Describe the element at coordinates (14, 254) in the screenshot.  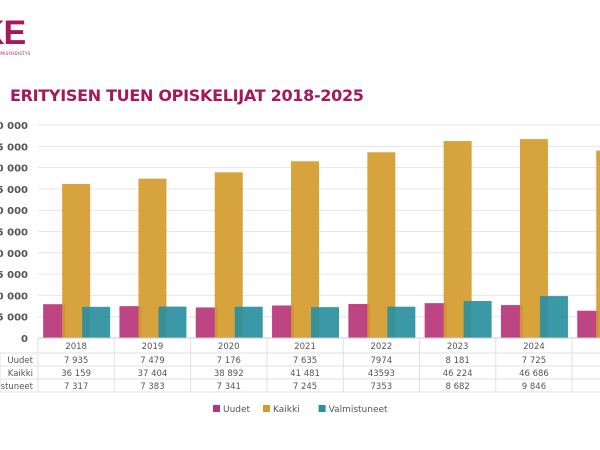
I see `y-tick-label: 20 000` at that location.